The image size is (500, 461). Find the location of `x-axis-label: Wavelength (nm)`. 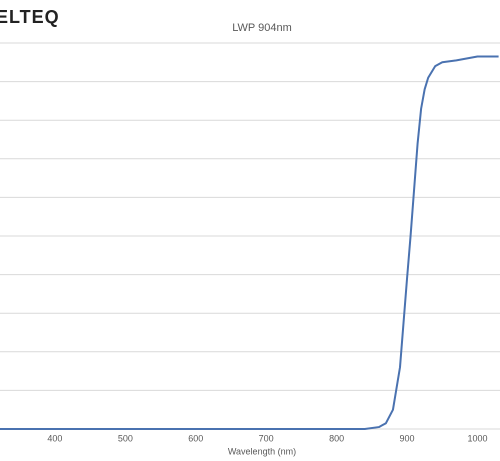

x-axis-label: Wavelength (nm) is located at coordinates (262, 451).